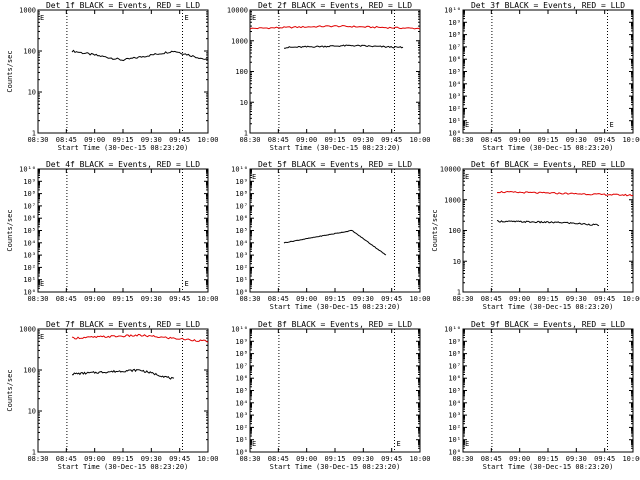  I want to click on panel-title: Det 1f BLACK = Events, RED = LLD, so click(123, 5).